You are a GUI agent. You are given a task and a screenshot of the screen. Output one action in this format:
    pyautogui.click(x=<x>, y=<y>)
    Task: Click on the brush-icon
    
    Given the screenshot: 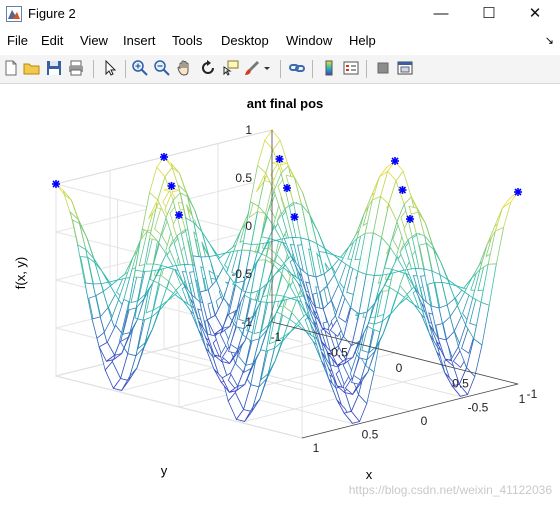 What is the action you would take?
    pyautogui.click(x=252, y=68)
    